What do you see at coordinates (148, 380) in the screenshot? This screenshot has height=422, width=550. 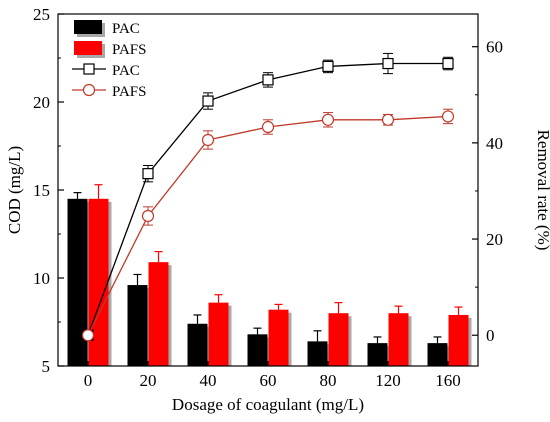 I see `x-tick-label: 20` at bounding box center [148, 380].